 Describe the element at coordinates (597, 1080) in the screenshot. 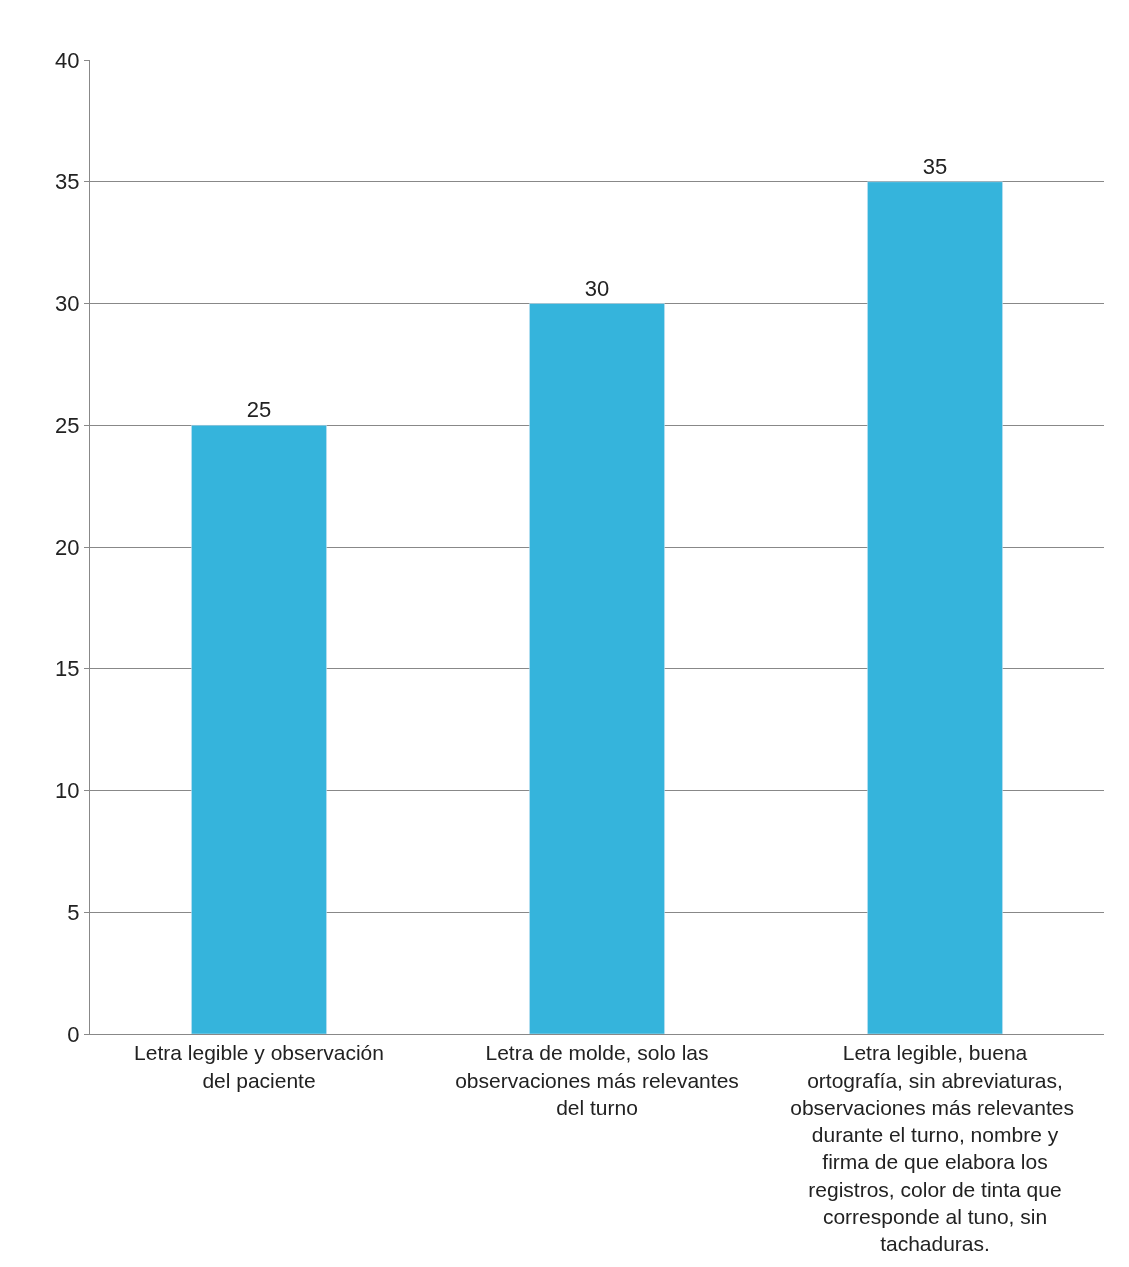

I see `x-tick-label: Letra de molde, solo las observaciones más relevantes del turno` at that location.